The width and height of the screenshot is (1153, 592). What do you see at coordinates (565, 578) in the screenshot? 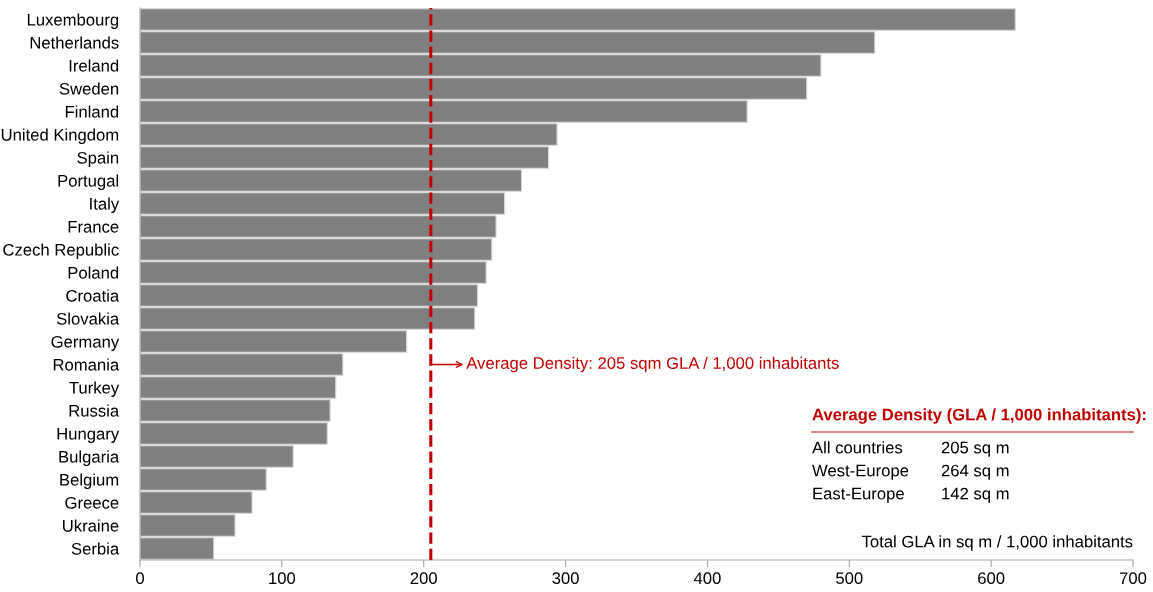
I see `x-tick-label: 300` at bounding box center [565, 578].